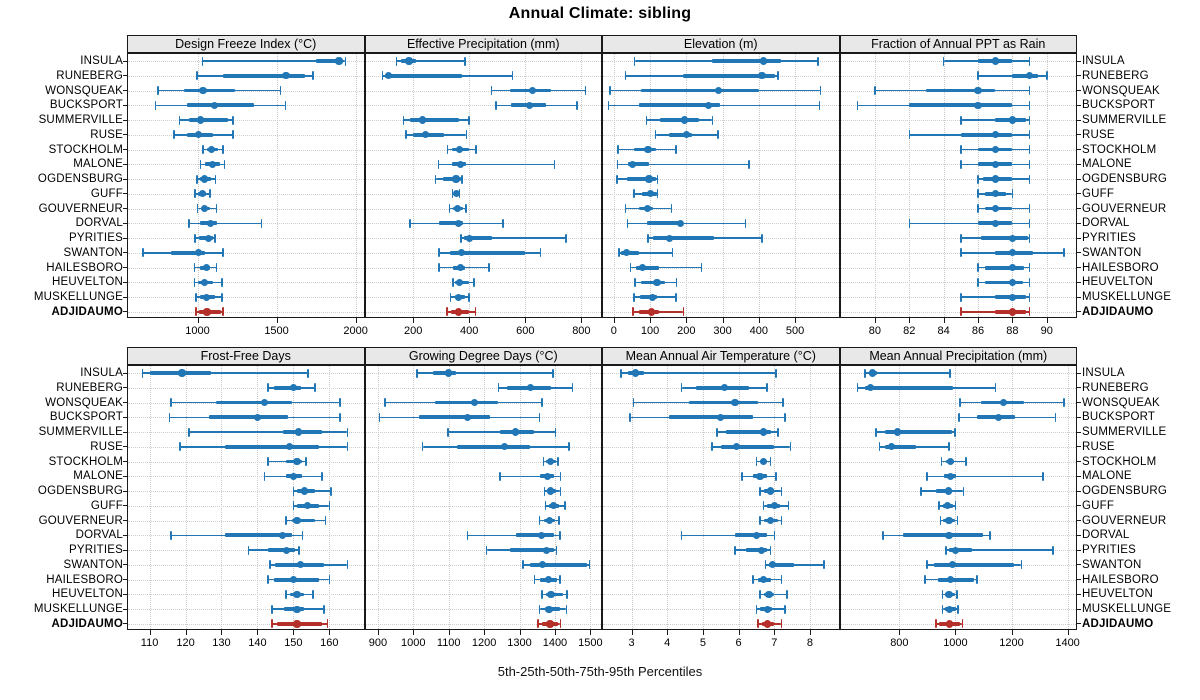  I want to click on site-label-right: HEUVELTON, so click(1118, 282).